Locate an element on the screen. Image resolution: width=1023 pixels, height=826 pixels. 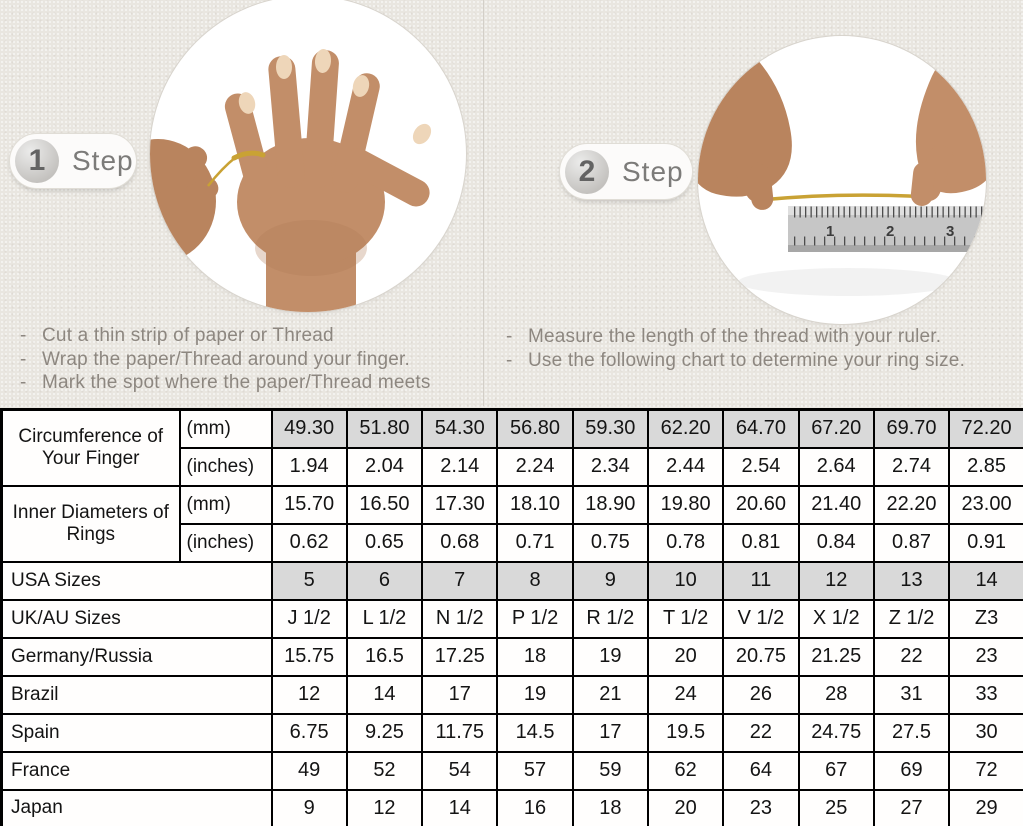
size-value-cell: 0.84 is located at coordinates (836, 542).